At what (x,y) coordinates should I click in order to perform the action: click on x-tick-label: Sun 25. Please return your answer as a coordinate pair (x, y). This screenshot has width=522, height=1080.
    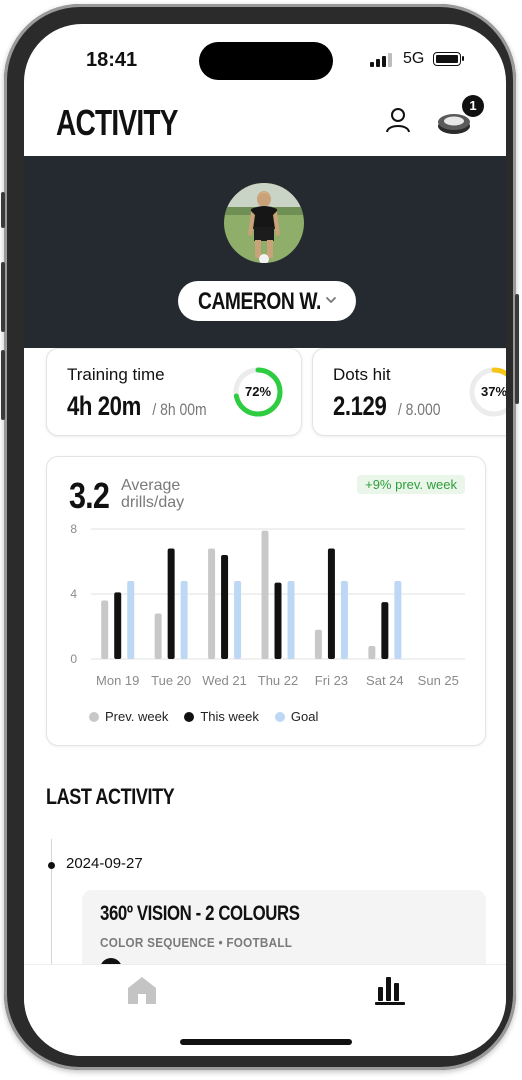
    Looking at the image, I should click on (438, 680).